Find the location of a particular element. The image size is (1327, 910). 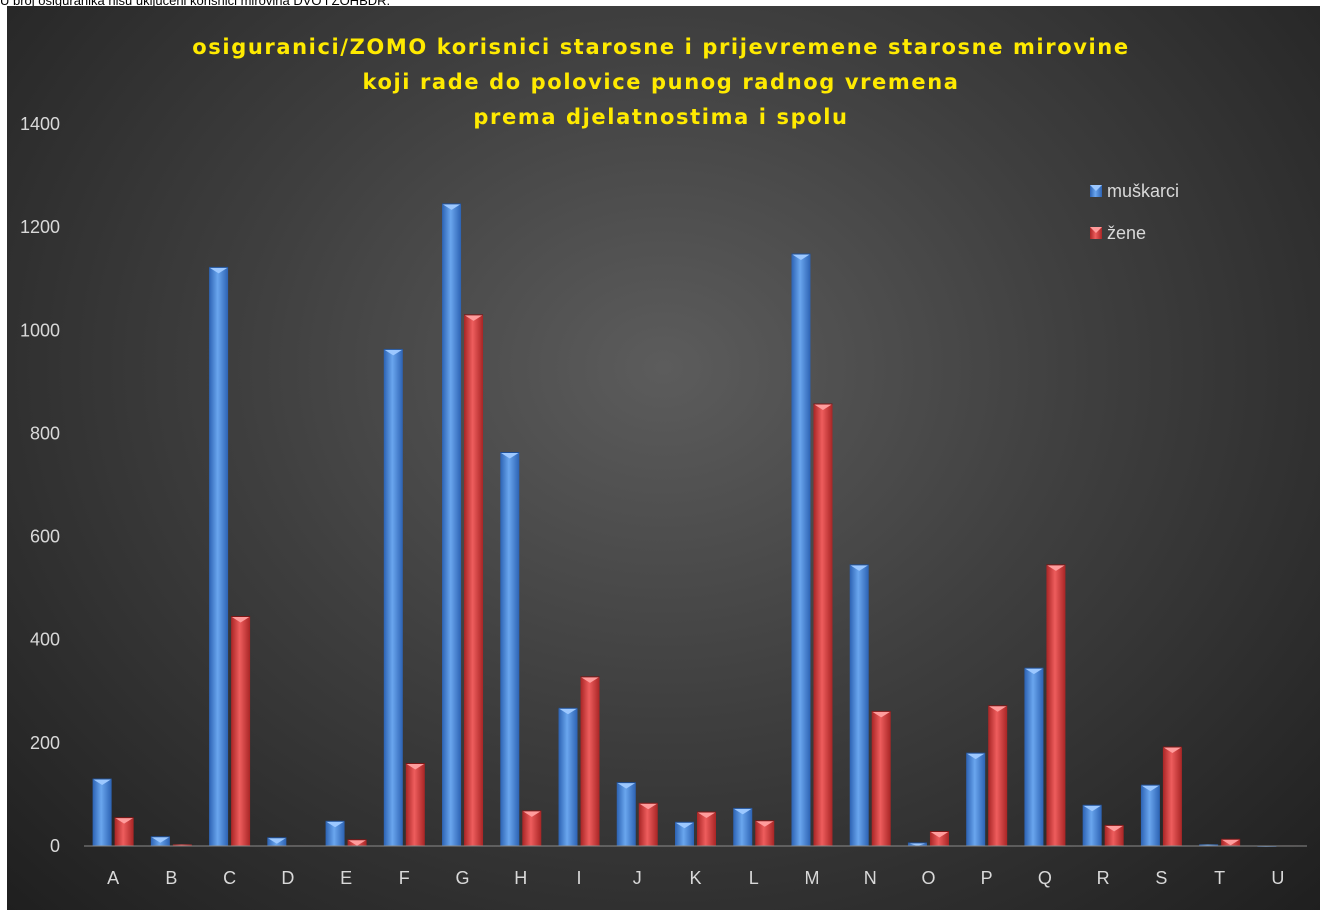

x-tick-label: A is located at coordinates (113, 878).